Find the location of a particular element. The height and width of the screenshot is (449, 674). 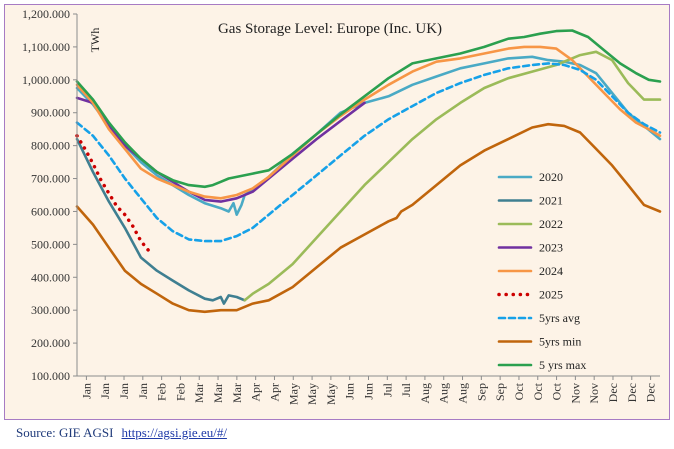

source-line: Source: GIE AGSI https://agsi.gie.eu/#/ is located at coordinates (121, 433).